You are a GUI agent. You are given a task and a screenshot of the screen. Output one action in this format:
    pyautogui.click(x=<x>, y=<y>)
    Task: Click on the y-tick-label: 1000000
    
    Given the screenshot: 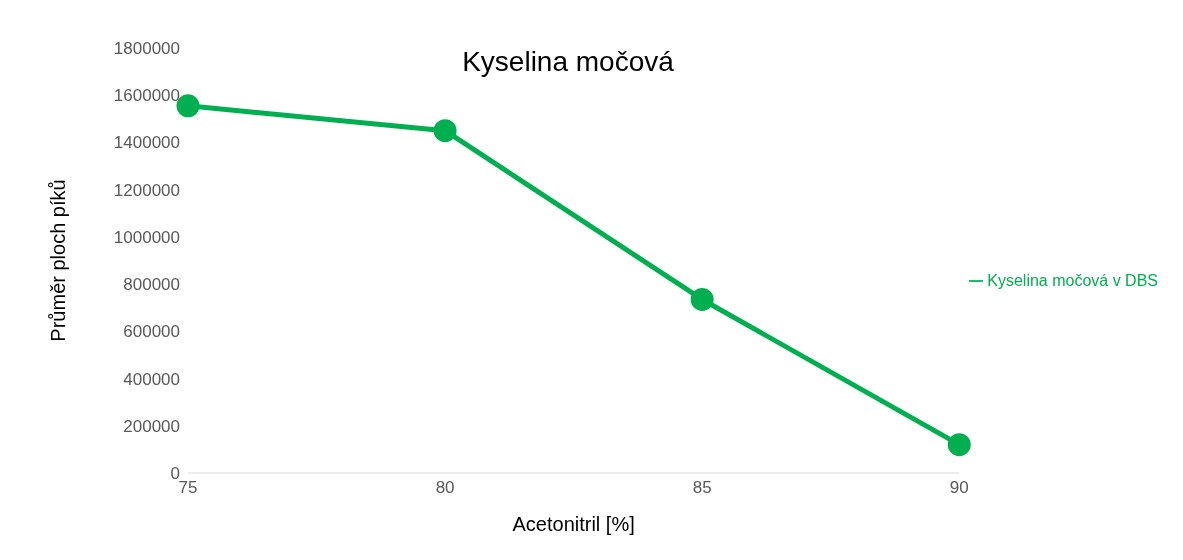 What is the action you would take?
    pyautogui.click(x=146, y=237)
    